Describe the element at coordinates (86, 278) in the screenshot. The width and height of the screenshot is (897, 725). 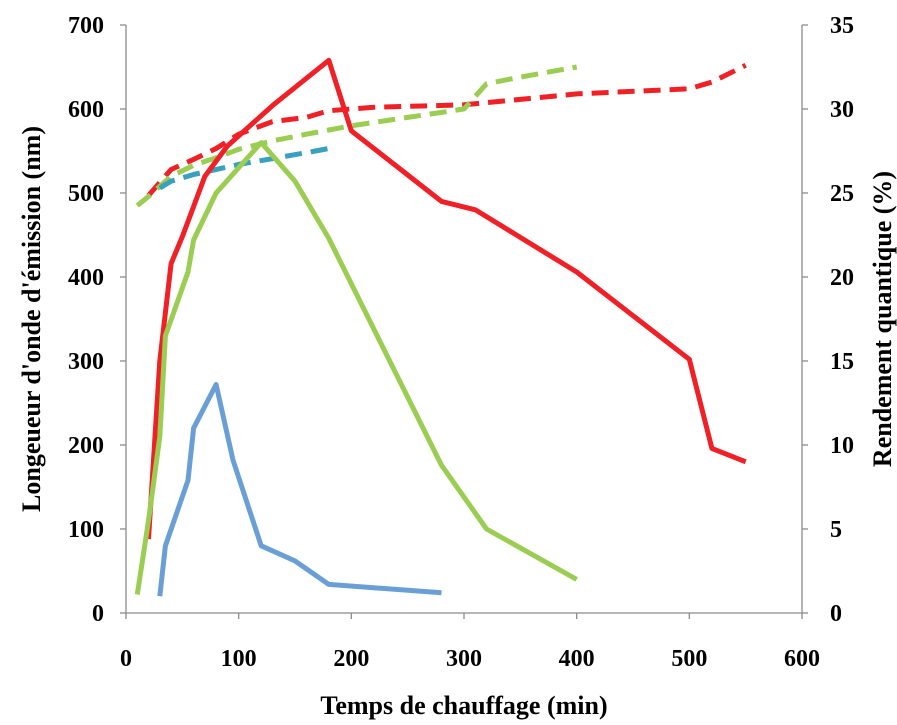
I see `y-left-tick-label: 400` at that location.